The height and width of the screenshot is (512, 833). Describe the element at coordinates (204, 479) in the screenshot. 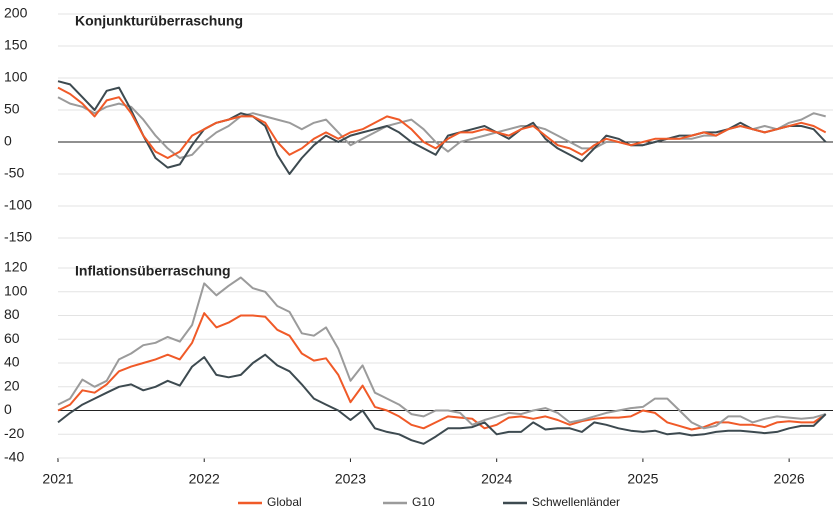

I see `x-tick-label: 2022` at that location.